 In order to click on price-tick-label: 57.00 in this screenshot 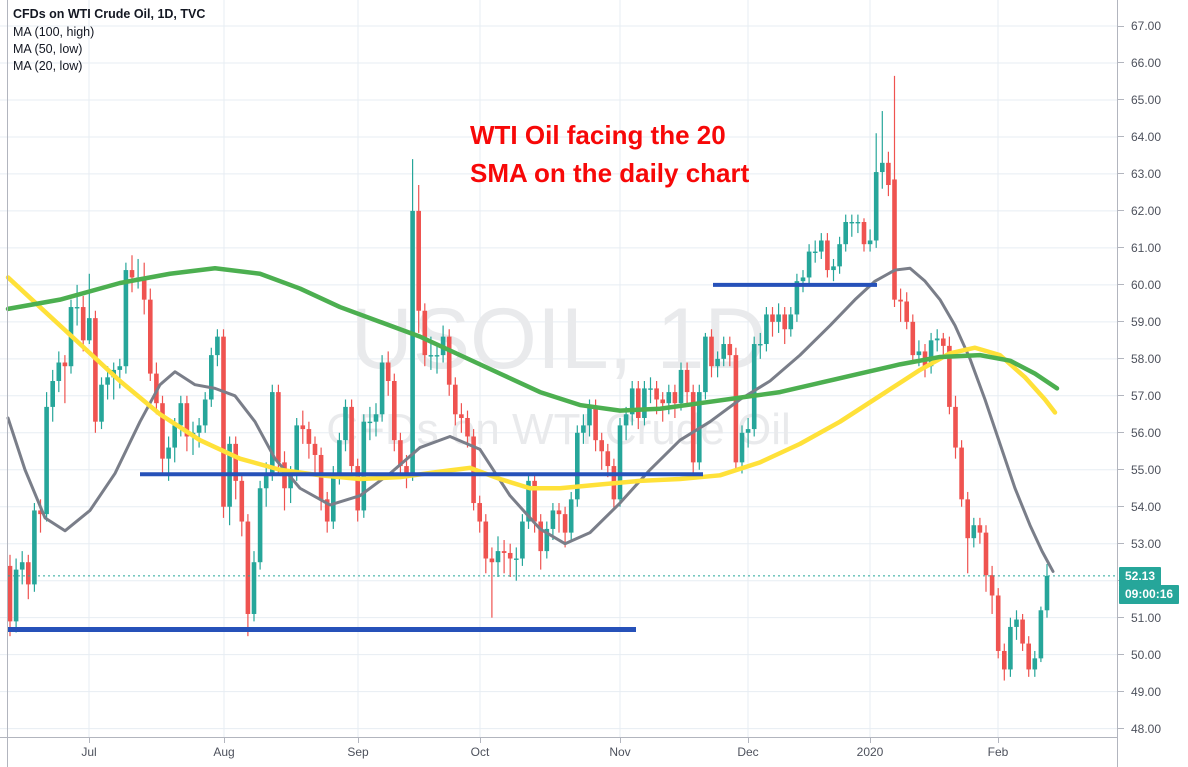, I will do `click(1146, 395)`.